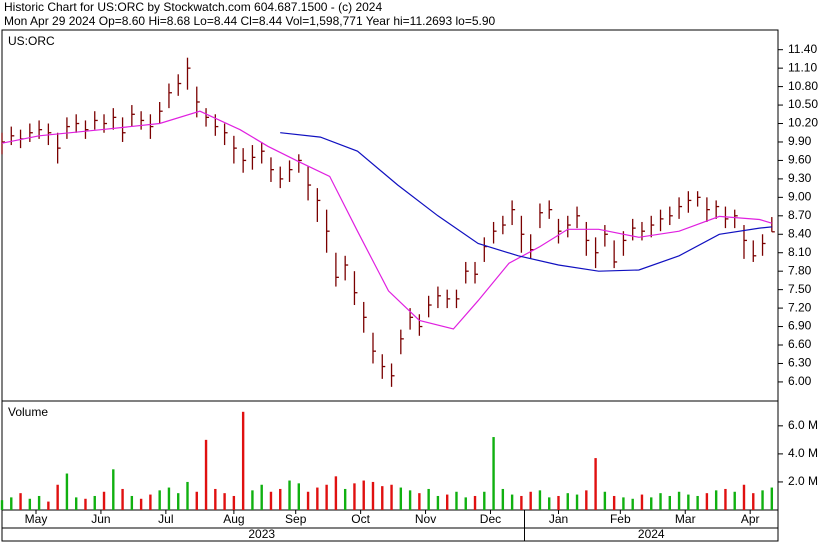  Describe the element at coordinates (800, 363) in the screenshot. I see `y-tick-label: 6.30` at that location.